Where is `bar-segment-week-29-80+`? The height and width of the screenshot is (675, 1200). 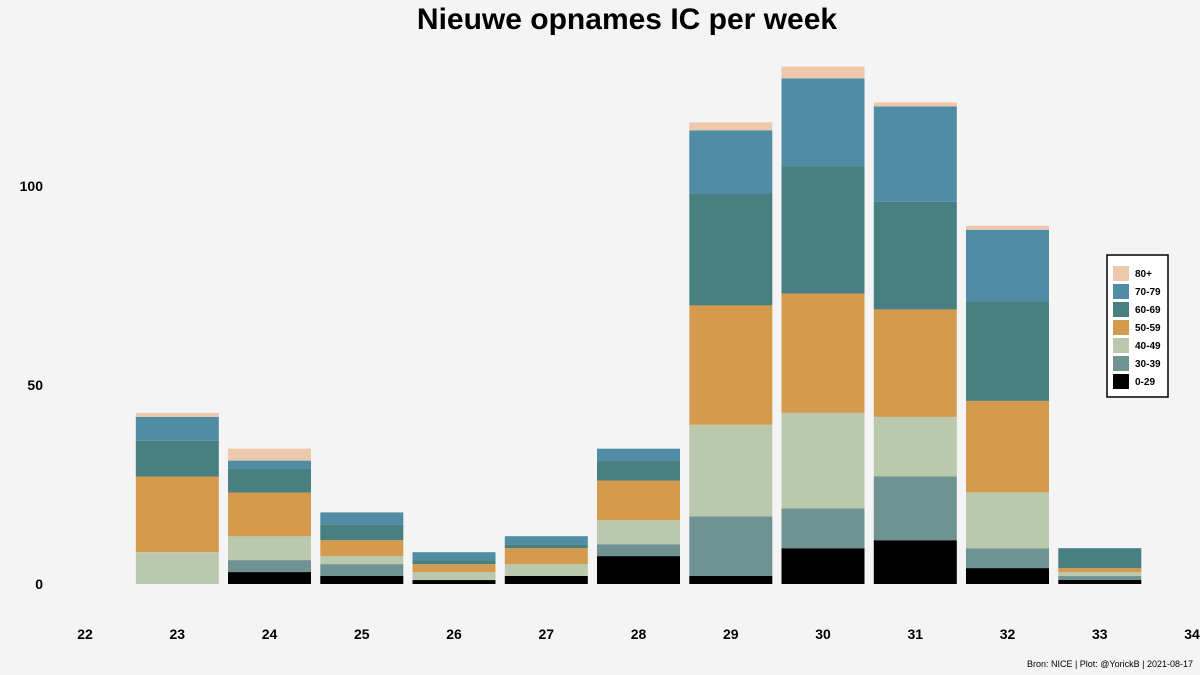
bar-segment-week-29-80+ is located at coordinates (731, 126).